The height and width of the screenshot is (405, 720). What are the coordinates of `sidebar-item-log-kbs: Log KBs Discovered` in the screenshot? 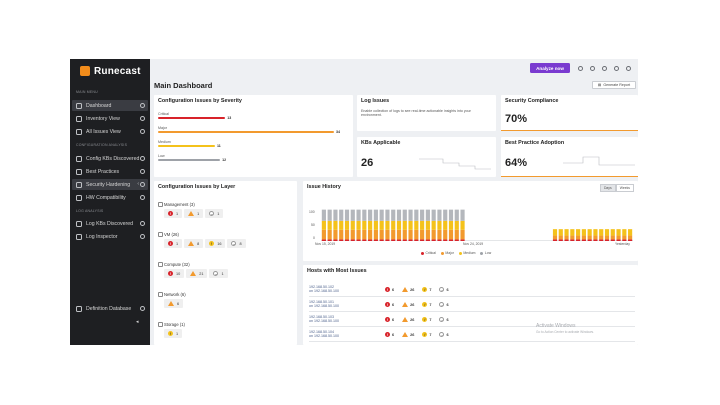 It's located at (110, 223).